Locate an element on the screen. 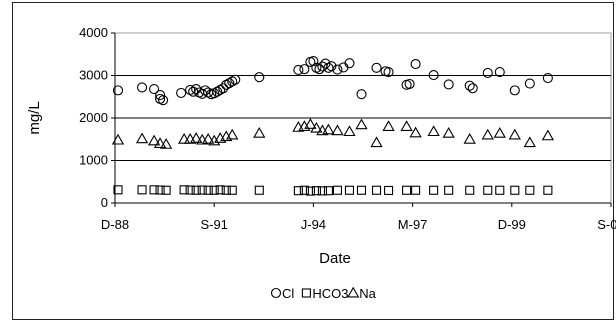 Image resolution: width=616 pixels, height=322 pixels. y-tick-label: 4000 is located at coordinates (93, 32).